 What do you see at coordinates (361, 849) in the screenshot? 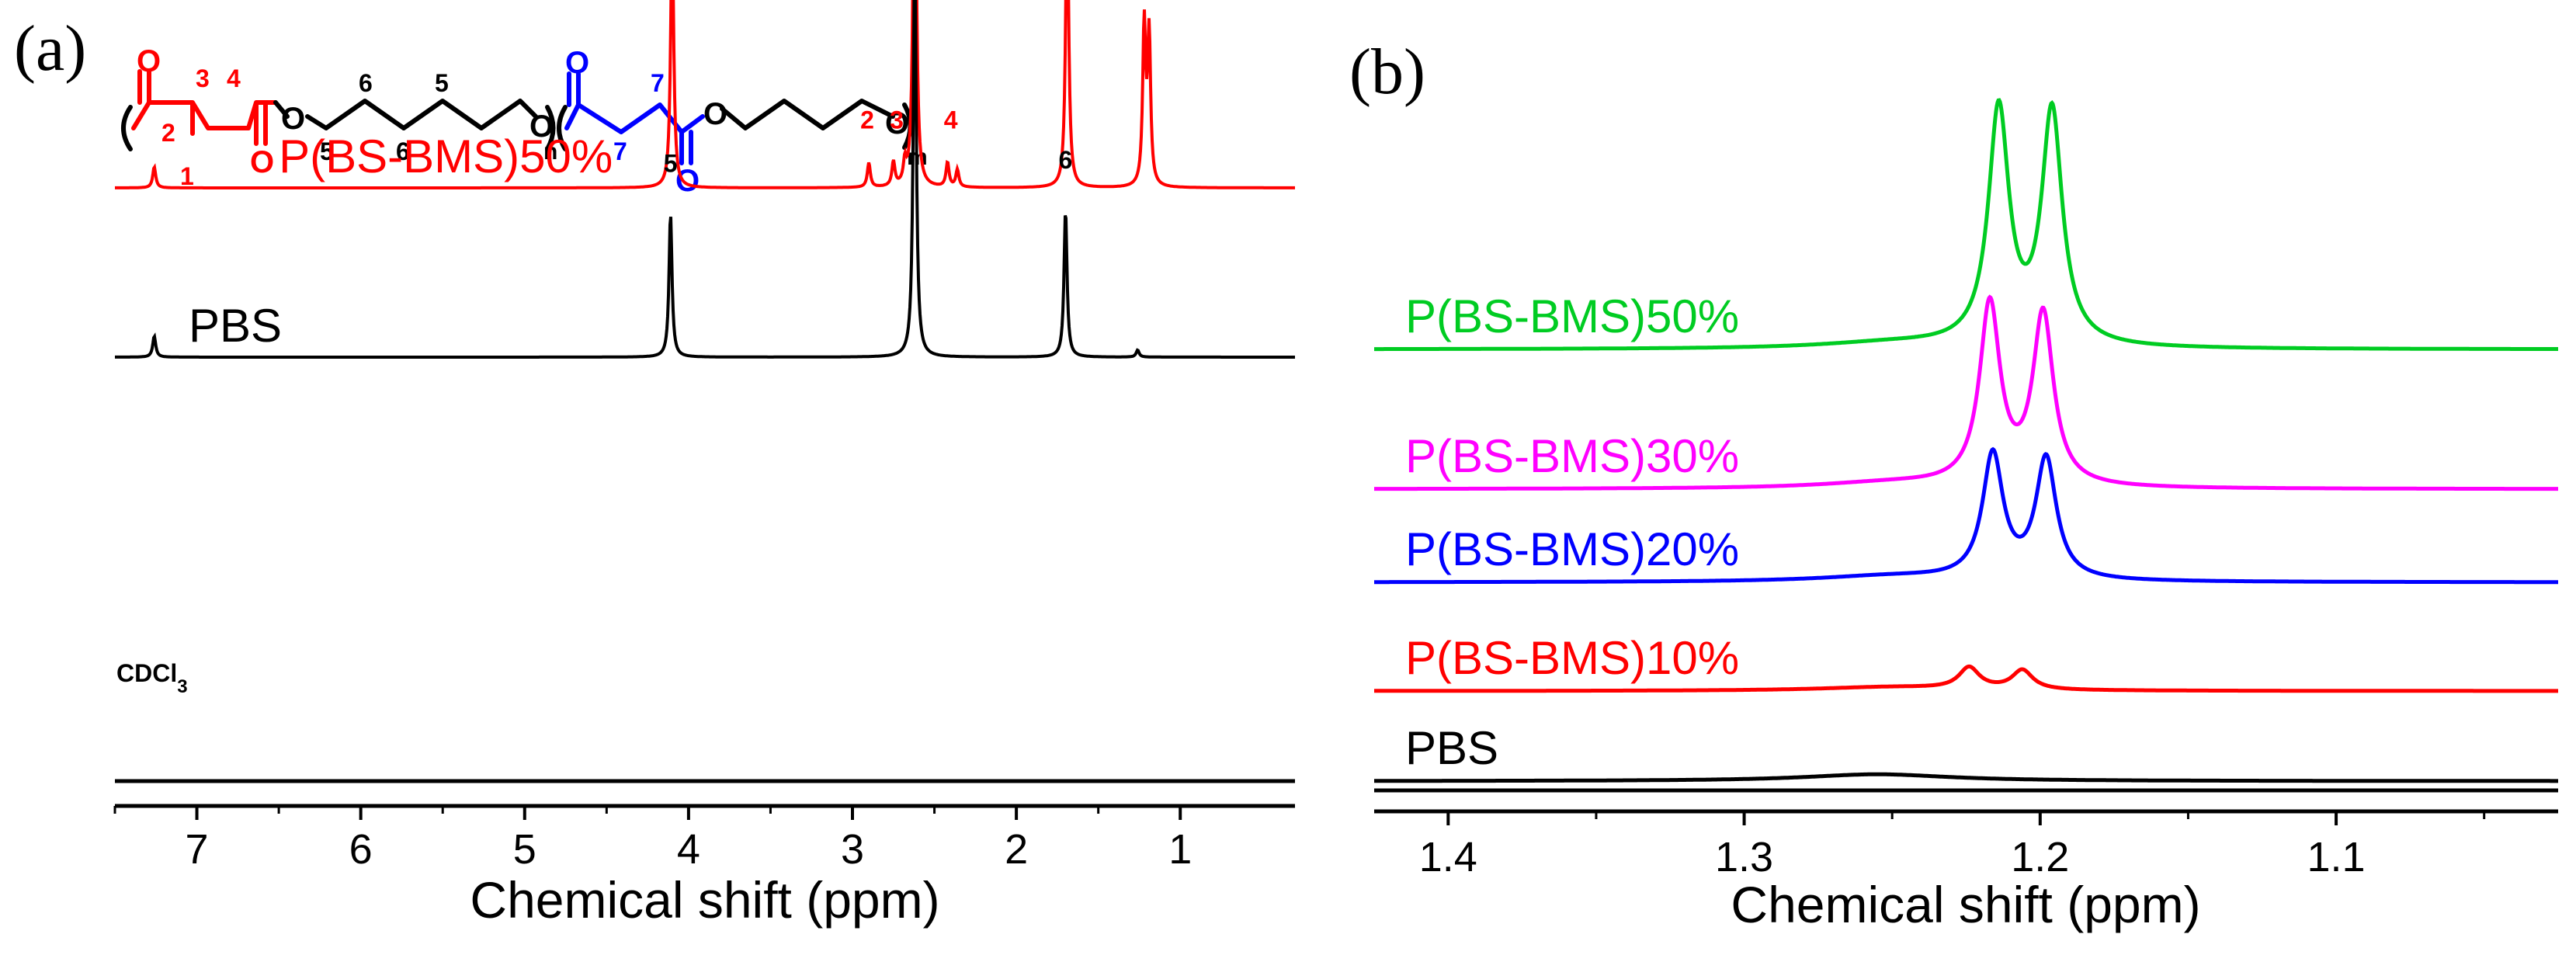
I see `x-tick-label: 6` at bounding box center [361, 849].